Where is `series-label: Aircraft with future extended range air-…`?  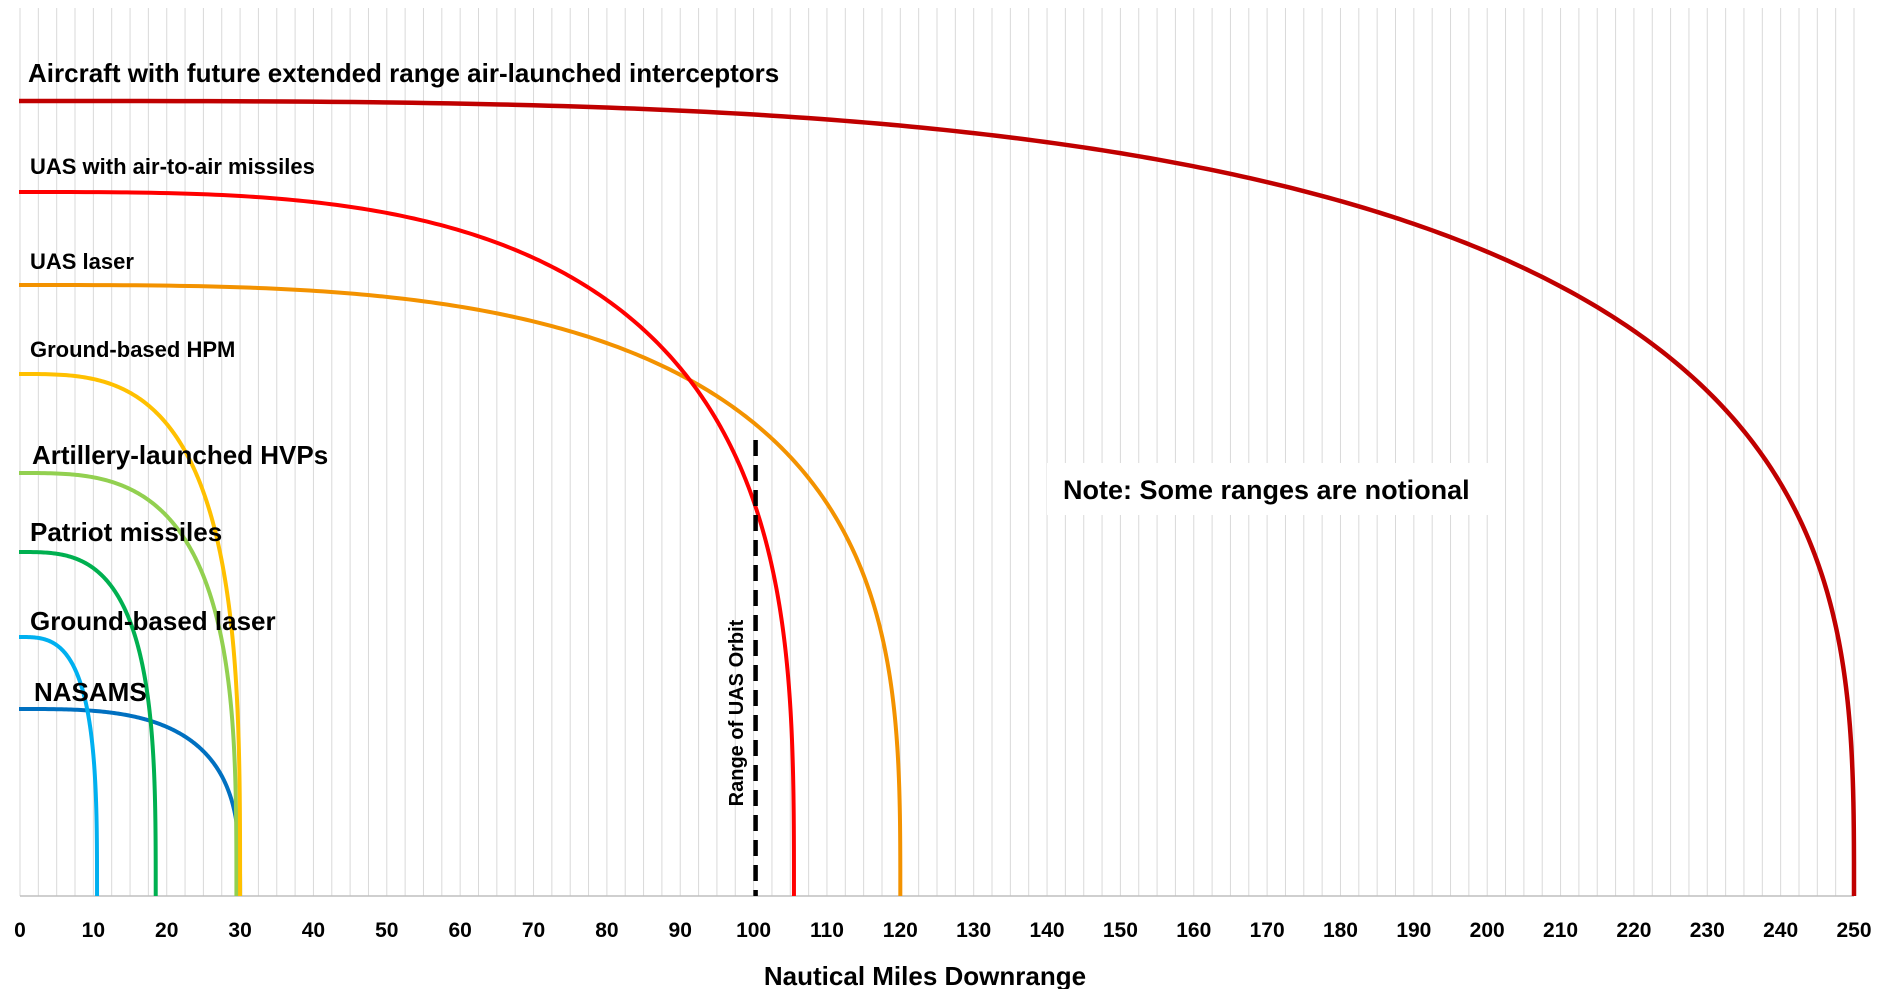 series-label: Aircraft with future extended range air-… is located at coordinates (403, 73).